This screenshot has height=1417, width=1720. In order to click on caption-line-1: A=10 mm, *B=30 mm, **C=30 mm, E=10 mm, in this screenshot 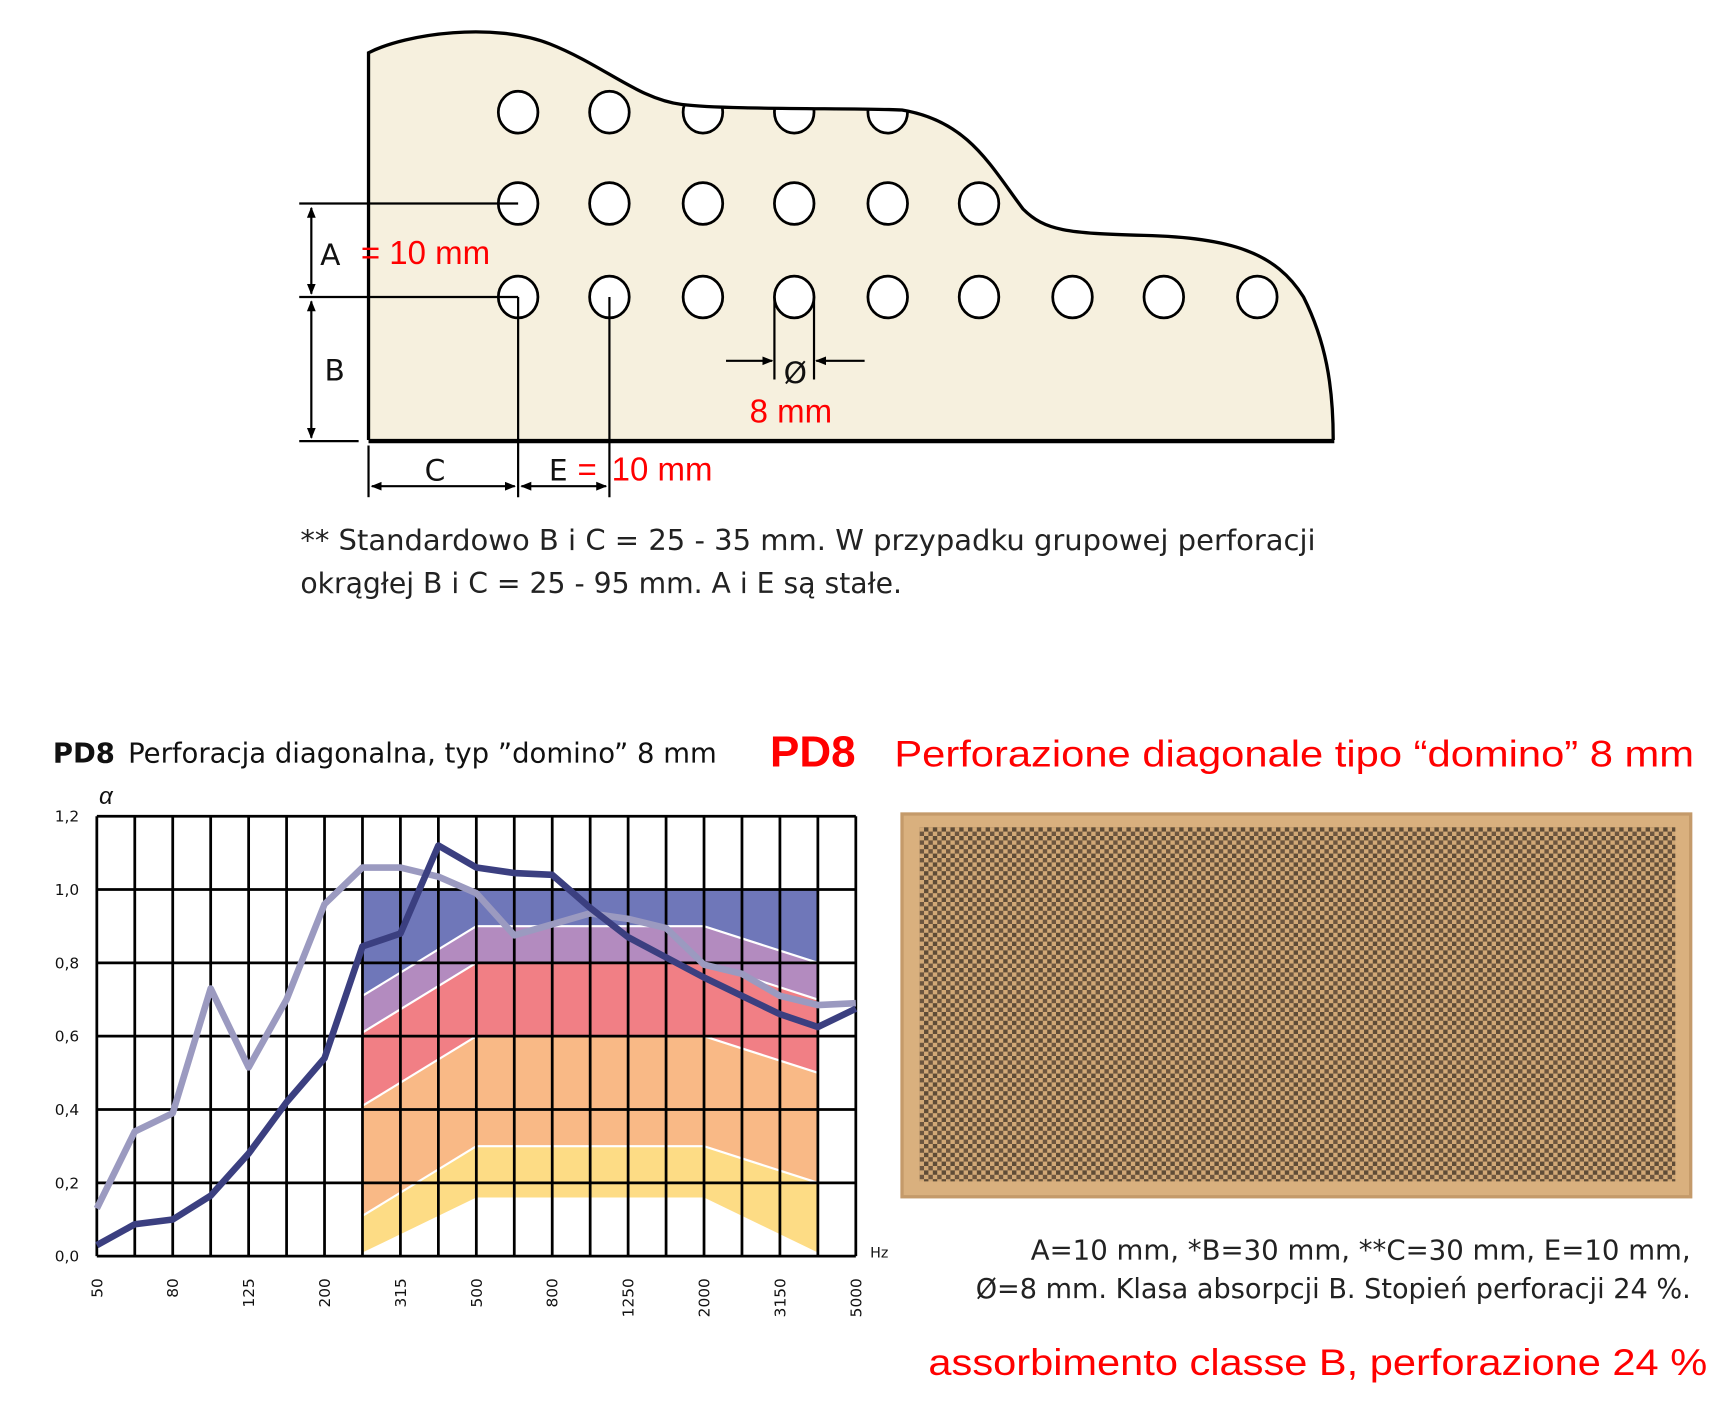, I will do `click(1361, 1250)`.